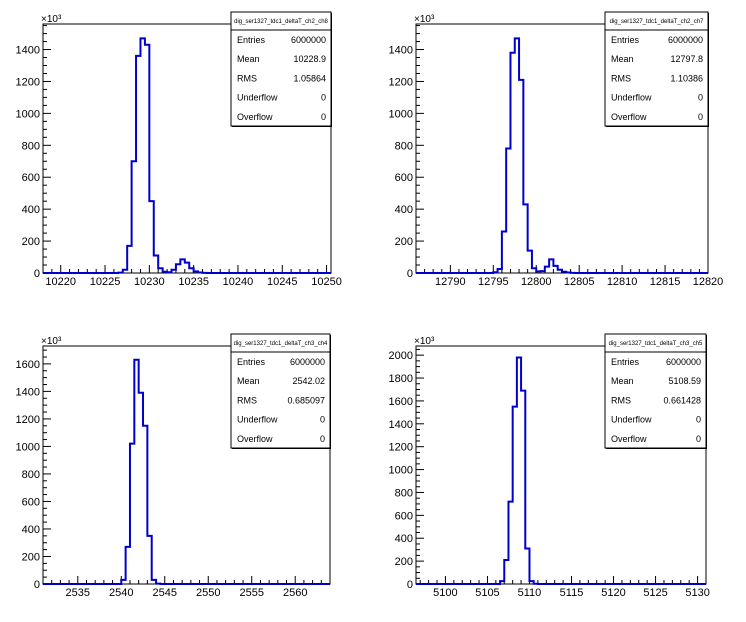 The height and width of the screenshot is (622, 746). Describe the element at coordinates (684, 381) in the screenshot. I see `stats-value: 5108.59` at that location.